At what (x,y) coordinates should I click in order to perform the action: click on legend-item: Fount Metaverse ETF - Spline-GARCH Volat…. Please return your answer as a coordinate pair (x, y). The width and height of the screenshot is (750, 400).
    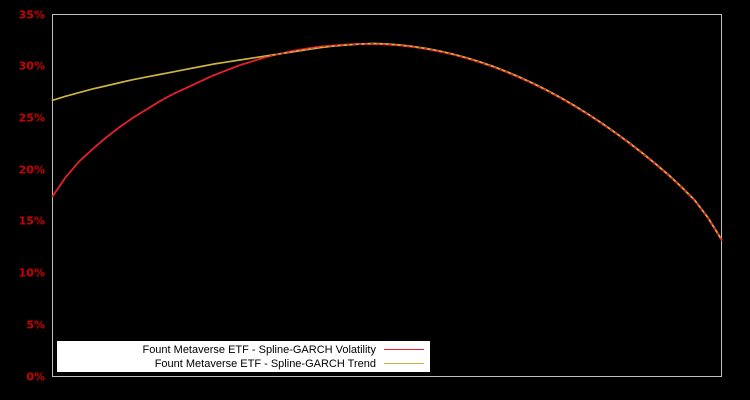
    Looking at the image, I should click on (243, 350).